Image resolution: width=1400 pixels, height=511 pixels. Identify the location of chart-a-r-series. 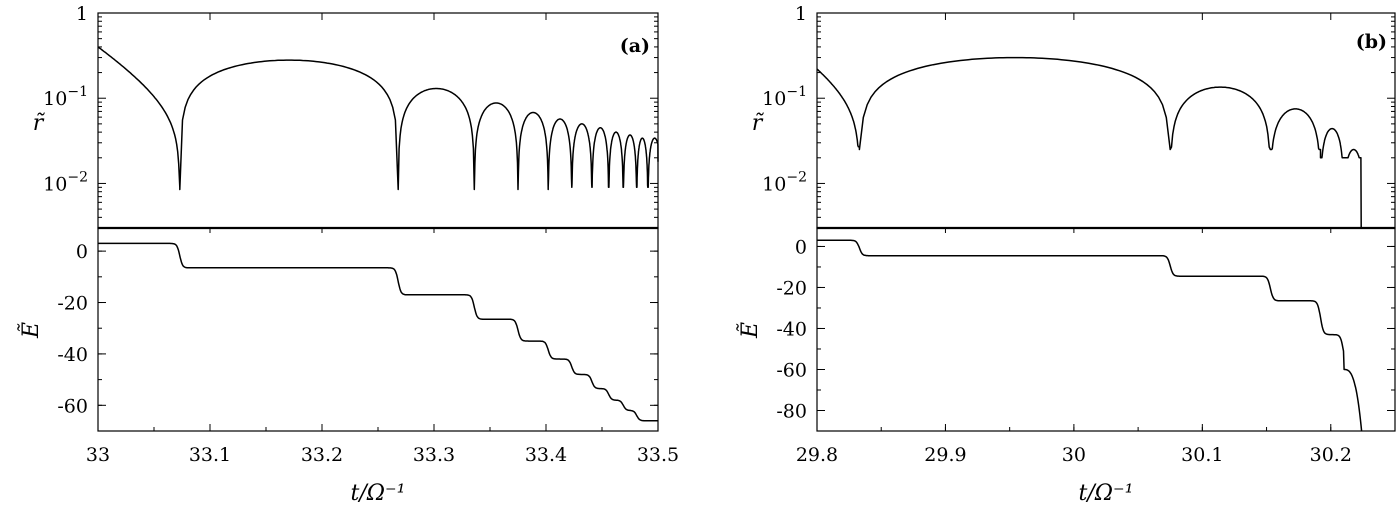
(378, 118).